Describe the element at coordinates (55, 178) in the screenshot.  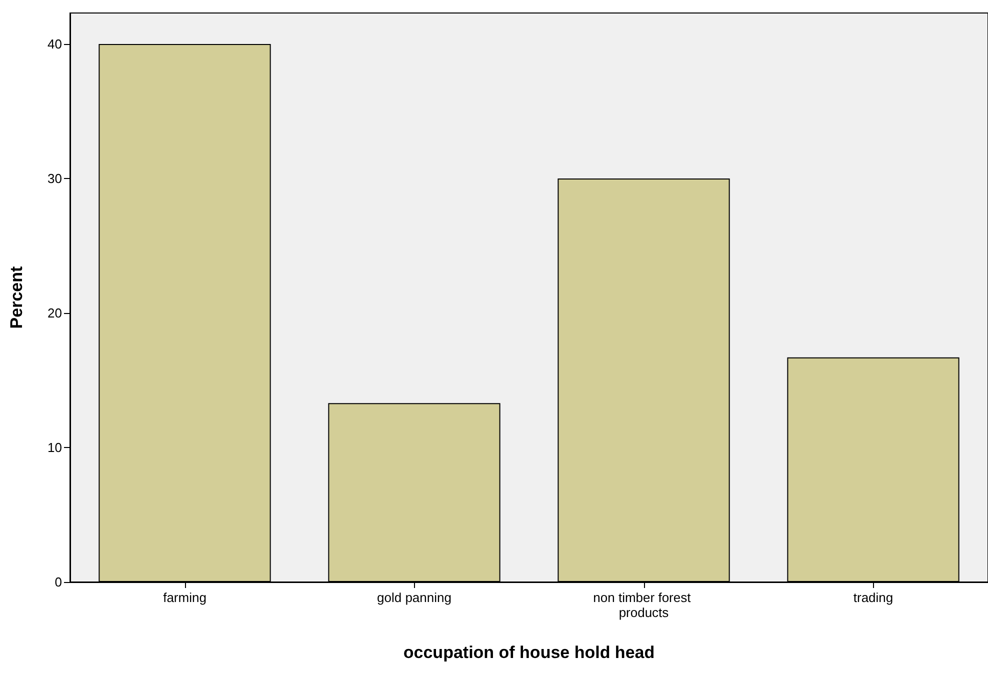
I see `y-tick-label: 30` at that location.